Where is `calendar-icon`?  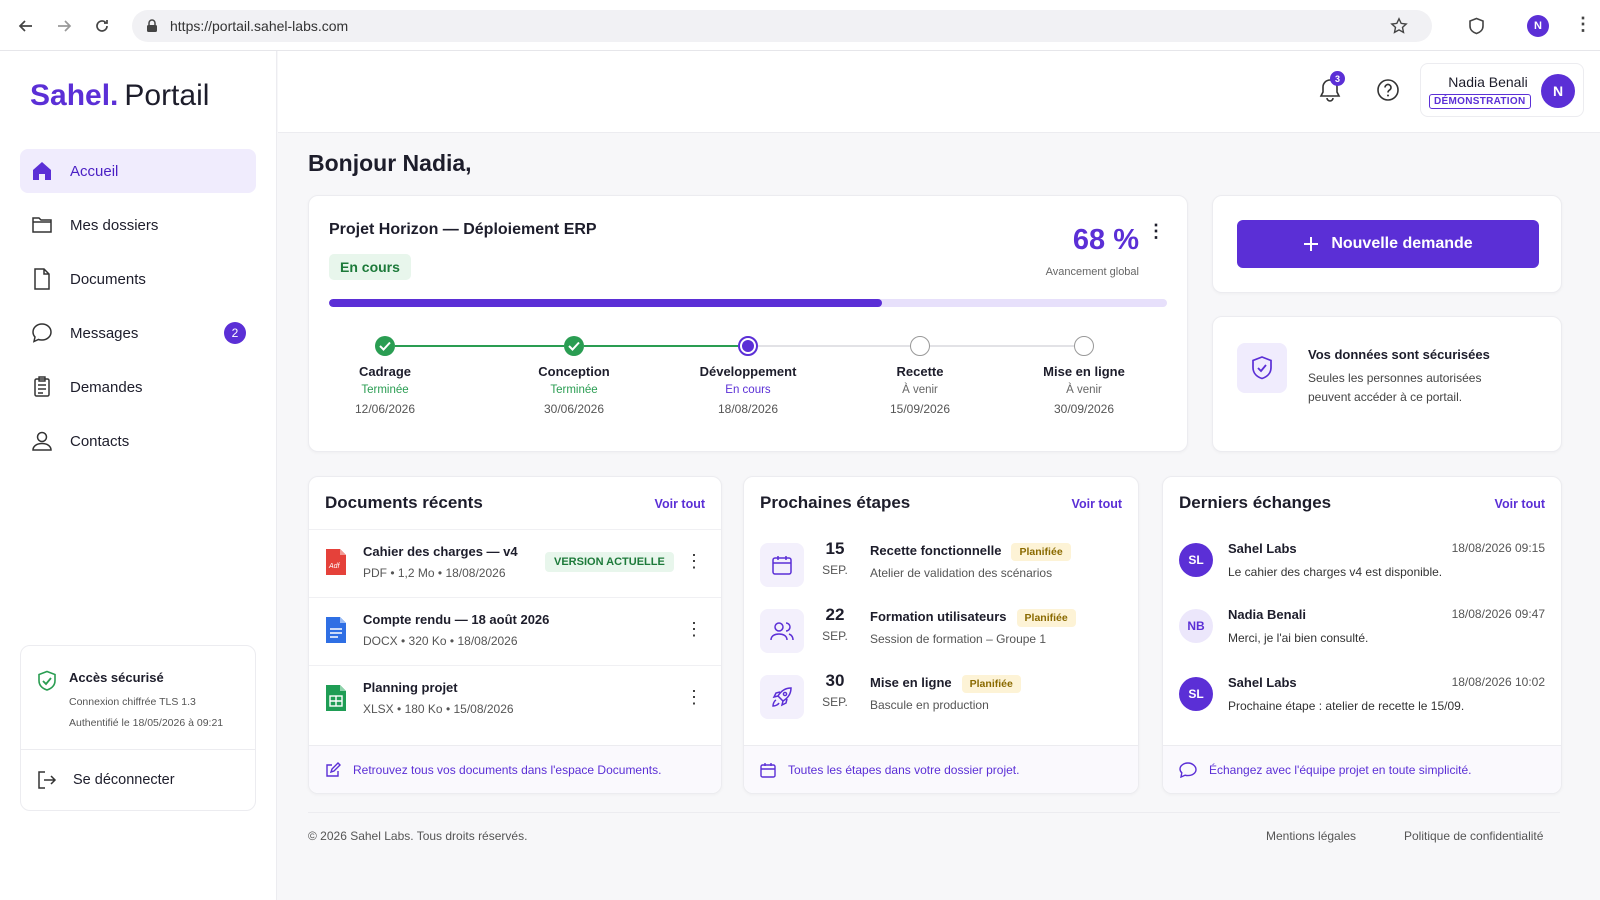
calendar-icon is located at coordinates (782, 565).